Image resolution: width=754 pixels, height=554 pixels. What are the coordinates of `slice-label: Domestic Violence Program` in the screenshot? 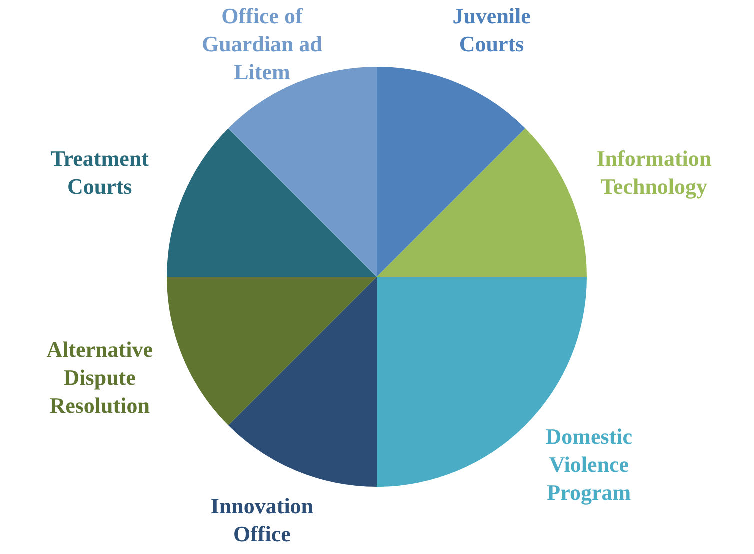 It's located at (589, 465).